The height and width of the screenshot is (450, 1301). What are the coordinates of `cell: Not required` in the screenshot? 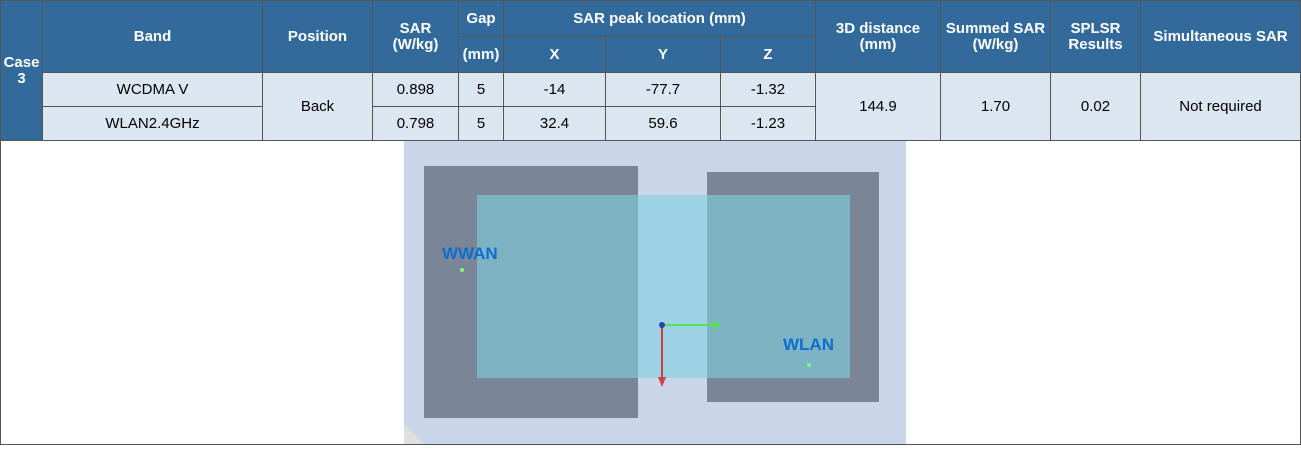 It's located at (1220, 106).